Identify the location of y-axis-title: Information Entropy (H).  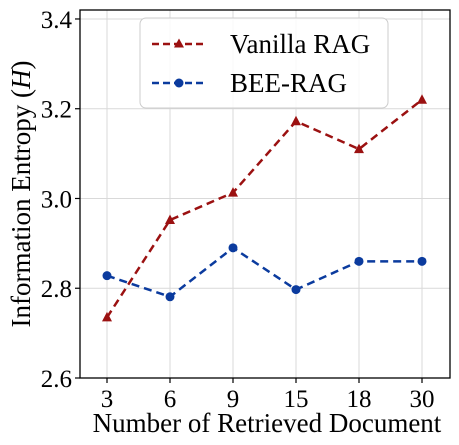
(21, 194).